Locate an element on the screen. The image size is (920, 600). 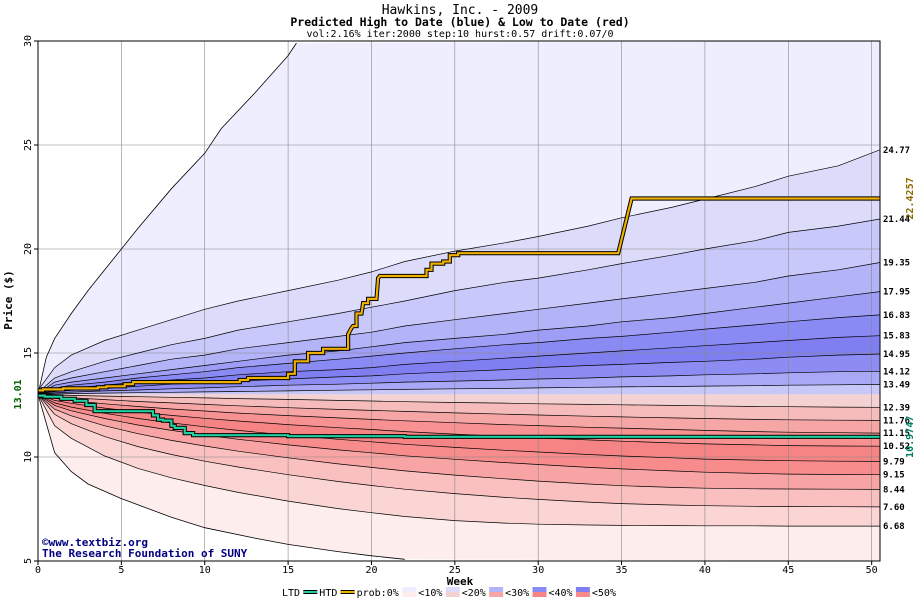
legend-swatch-0-top is located at coordinates (409, 589).